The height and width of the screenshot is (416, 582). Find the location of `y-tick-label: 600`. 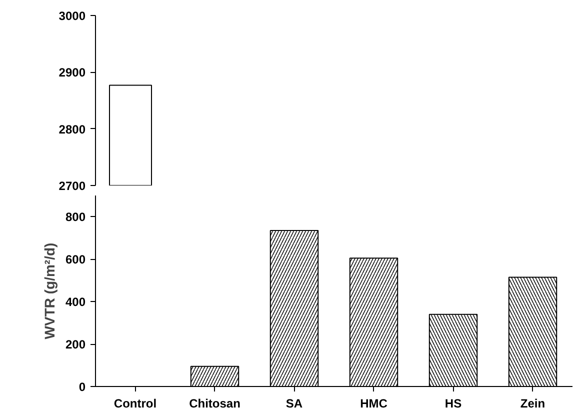

y-tick-label: 600 is located at coordinates (75, 259).